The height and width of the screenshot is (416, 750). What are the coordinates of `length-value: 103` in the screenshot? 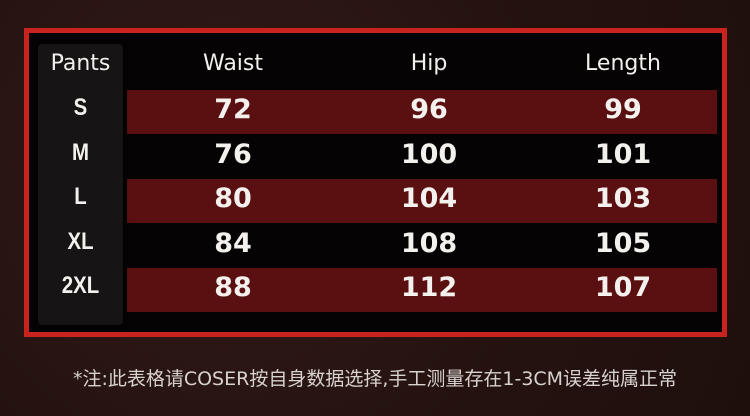 It's located at (623, 198).